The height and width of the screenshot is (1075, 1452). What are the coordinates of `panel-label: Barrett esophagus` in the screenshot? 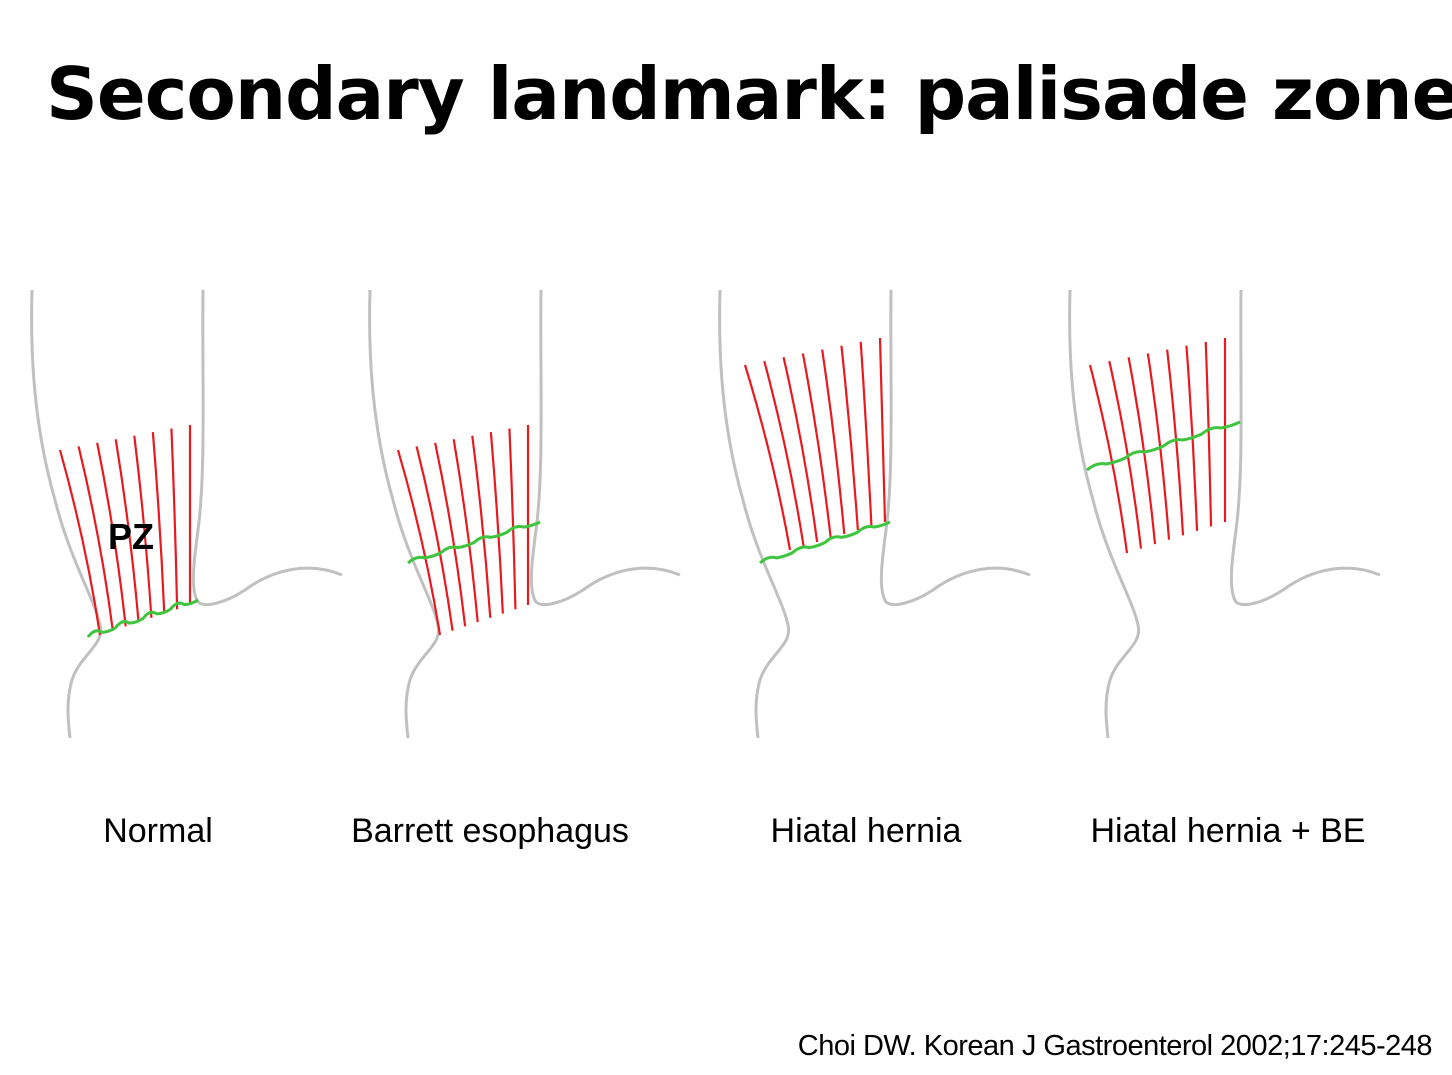 It's located at (490, 831).